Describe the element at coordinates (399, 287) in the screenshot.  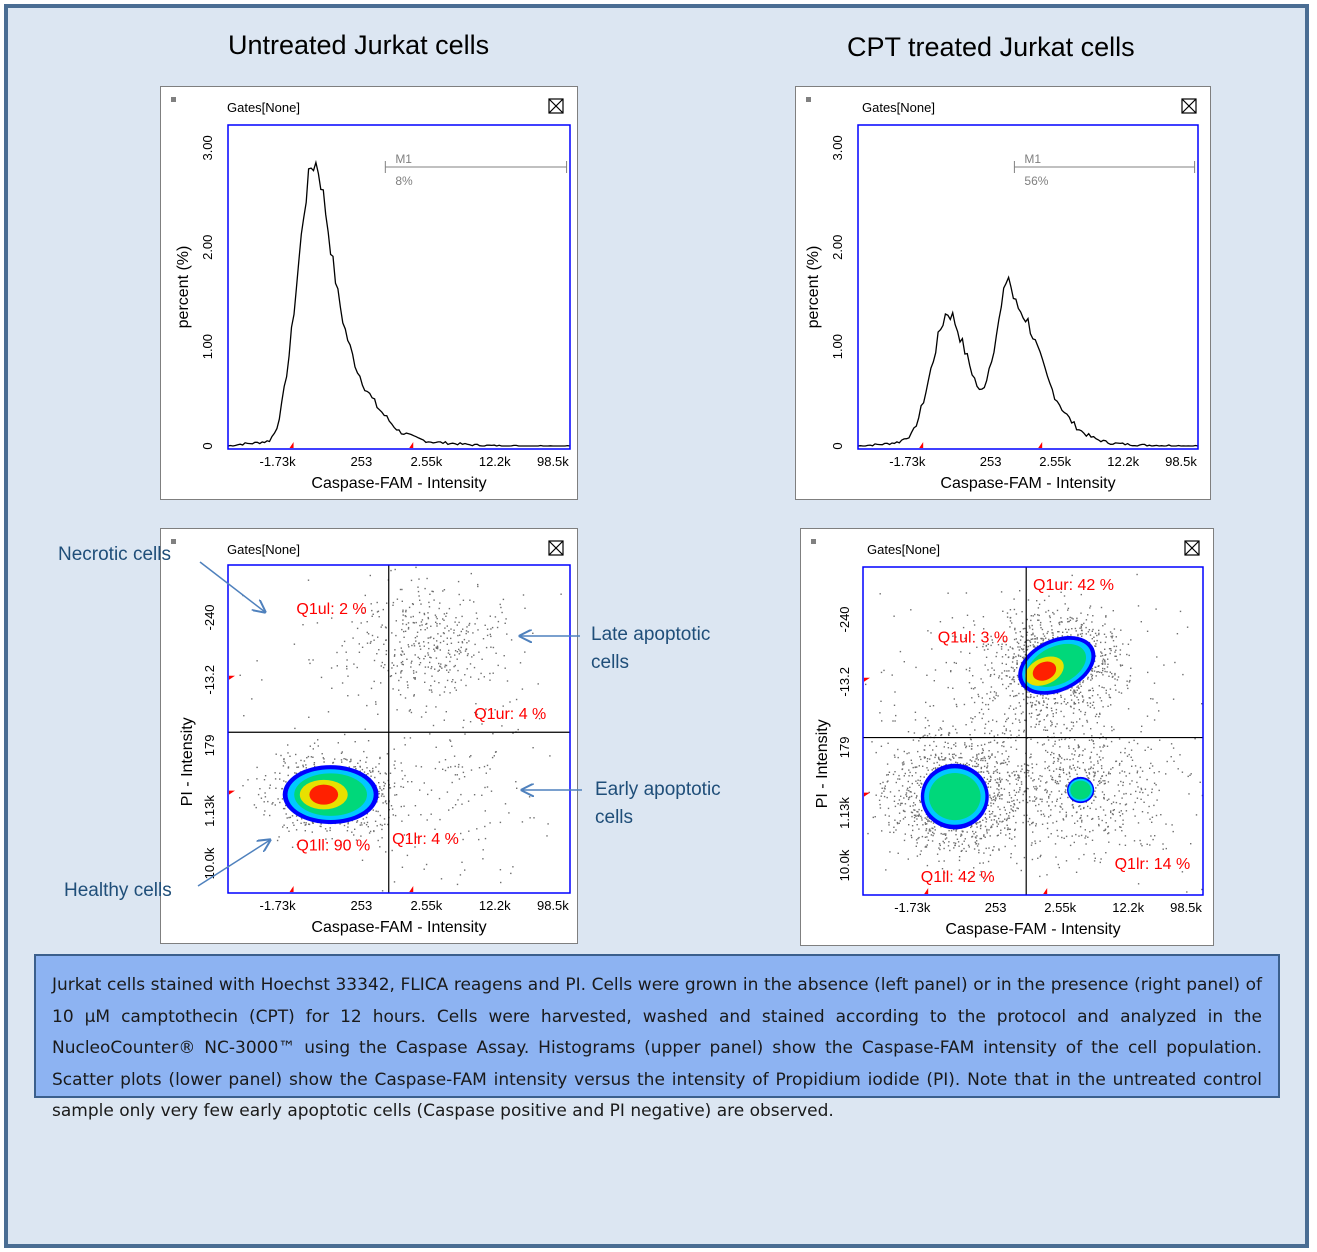
I see `plot-frame` at that location.